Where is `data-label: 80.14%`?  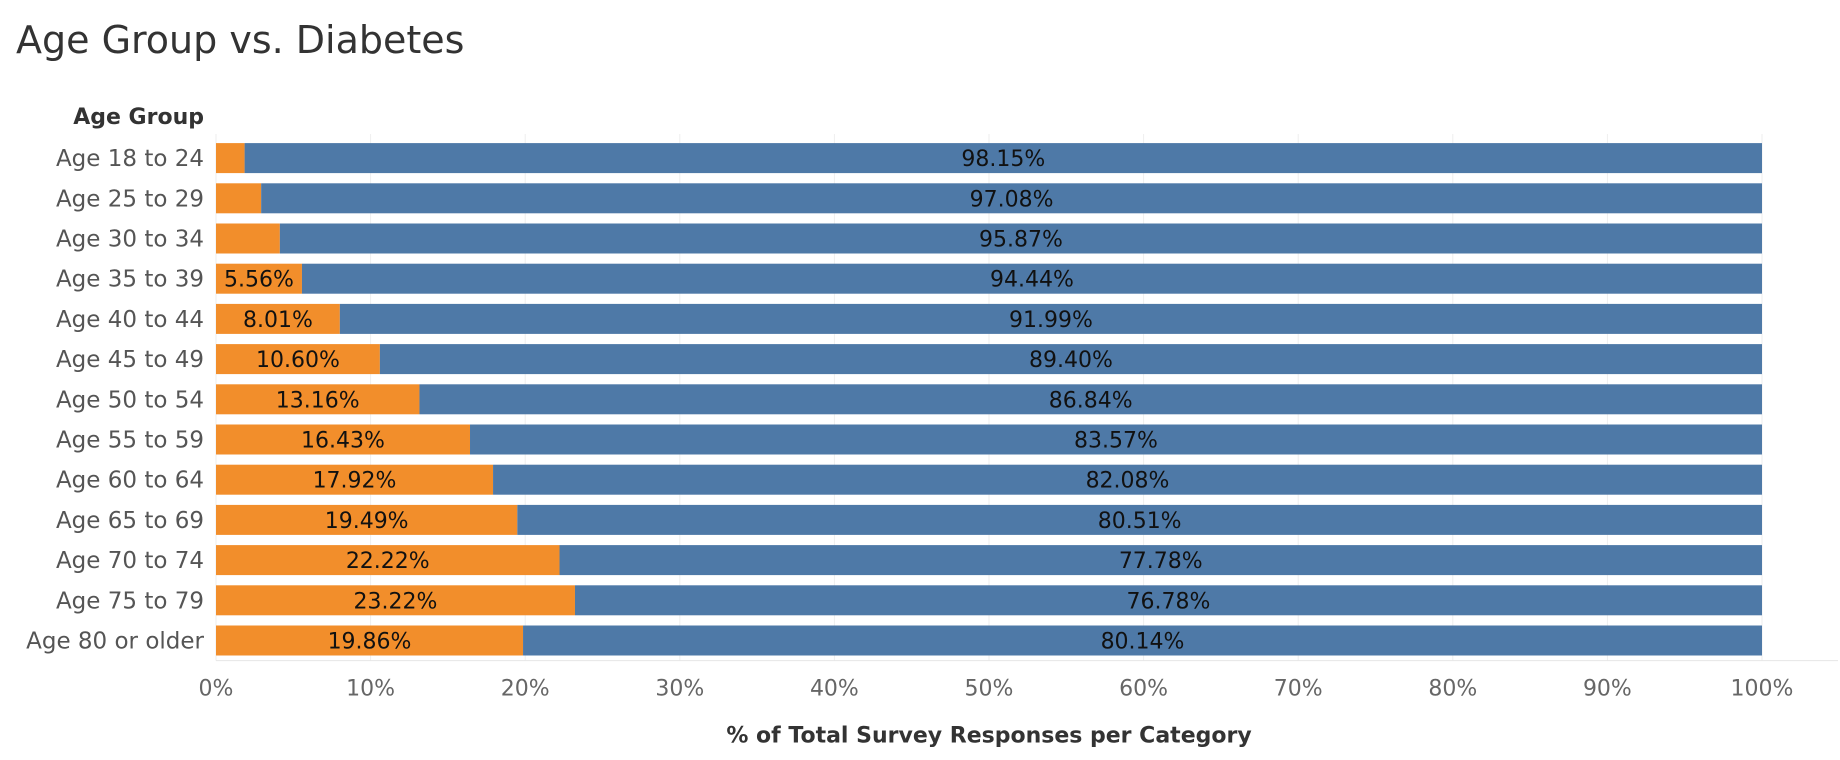 data-label: 80.14% is located at coordinates (1143, 642).